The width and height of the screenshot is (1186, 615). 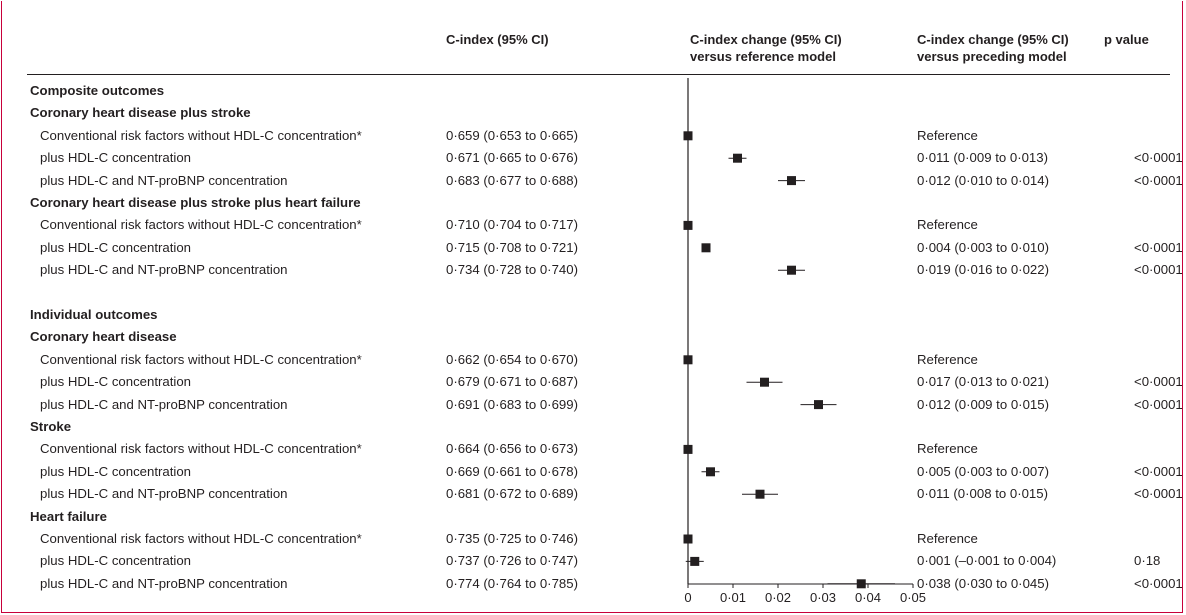 I want to click on header-change-vs-reference-line2: versus reference model, so click(x=763, y=56).